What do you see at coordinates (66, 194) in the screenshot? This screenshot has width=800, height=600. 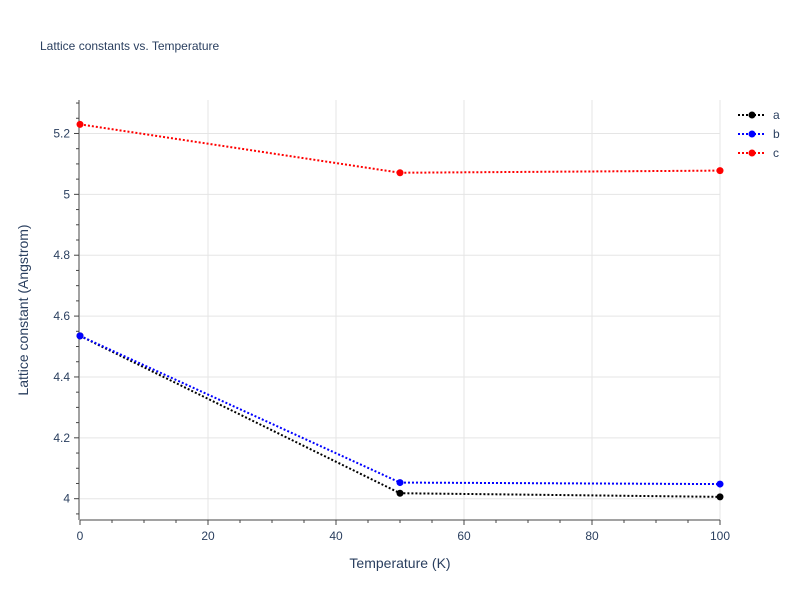 I see `y-tick-label: 5` at bounding box center [66, 194].